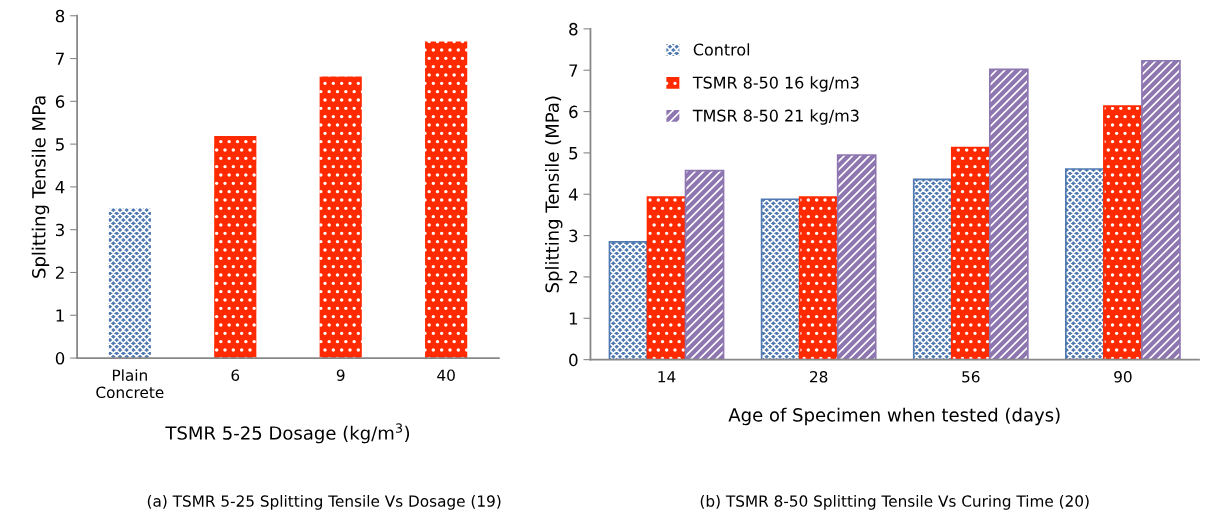  What do you see at coordinates (775, 84) in the screenshot?
I see `legend-label: TSMR 8-50 16 kg/m3` at bounding box center [775, 84].